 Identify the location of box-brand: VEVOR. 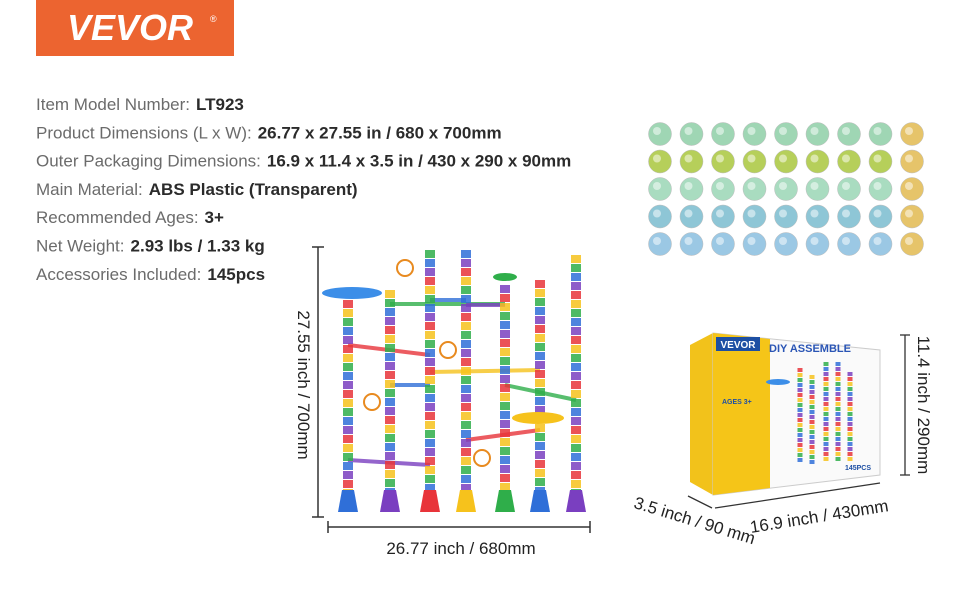
(738, 345).